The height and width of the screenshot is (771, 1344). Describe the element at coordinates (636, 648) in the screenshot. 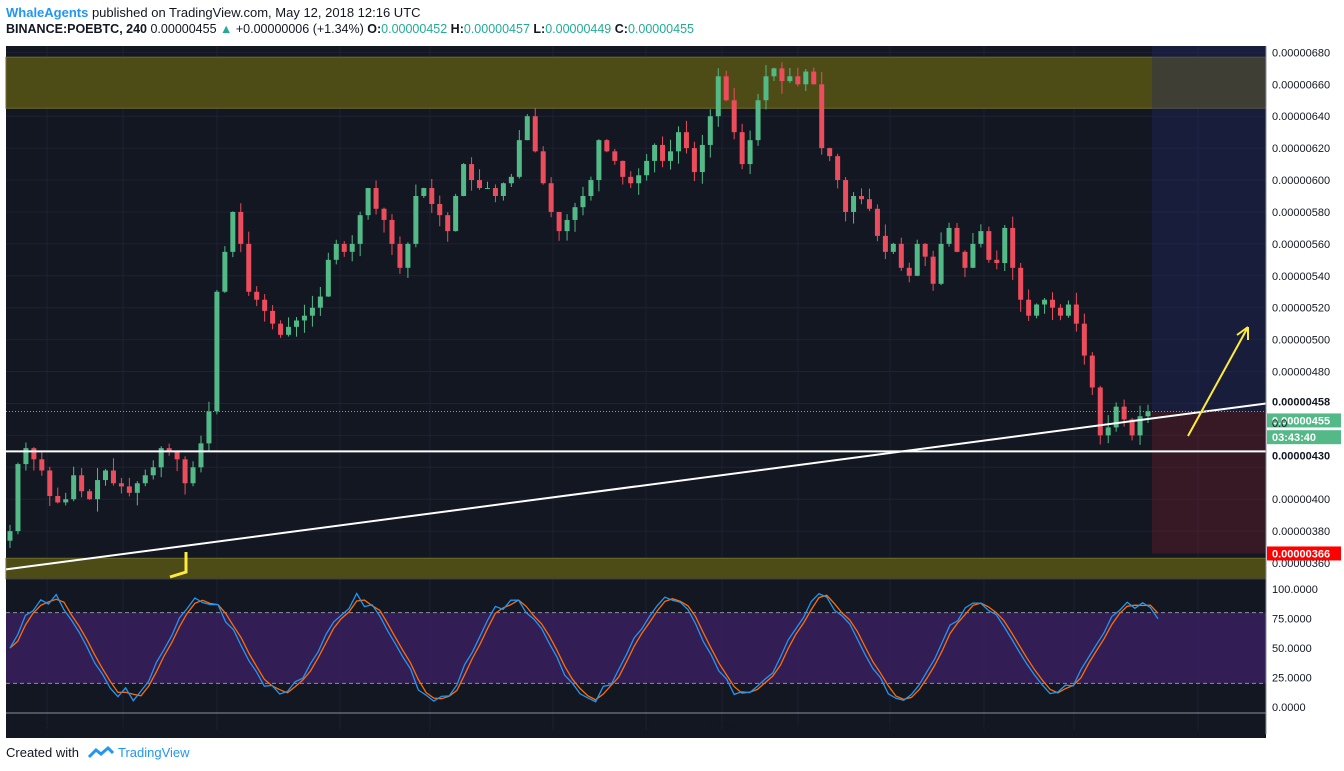

I see `stoch-band` at that location.